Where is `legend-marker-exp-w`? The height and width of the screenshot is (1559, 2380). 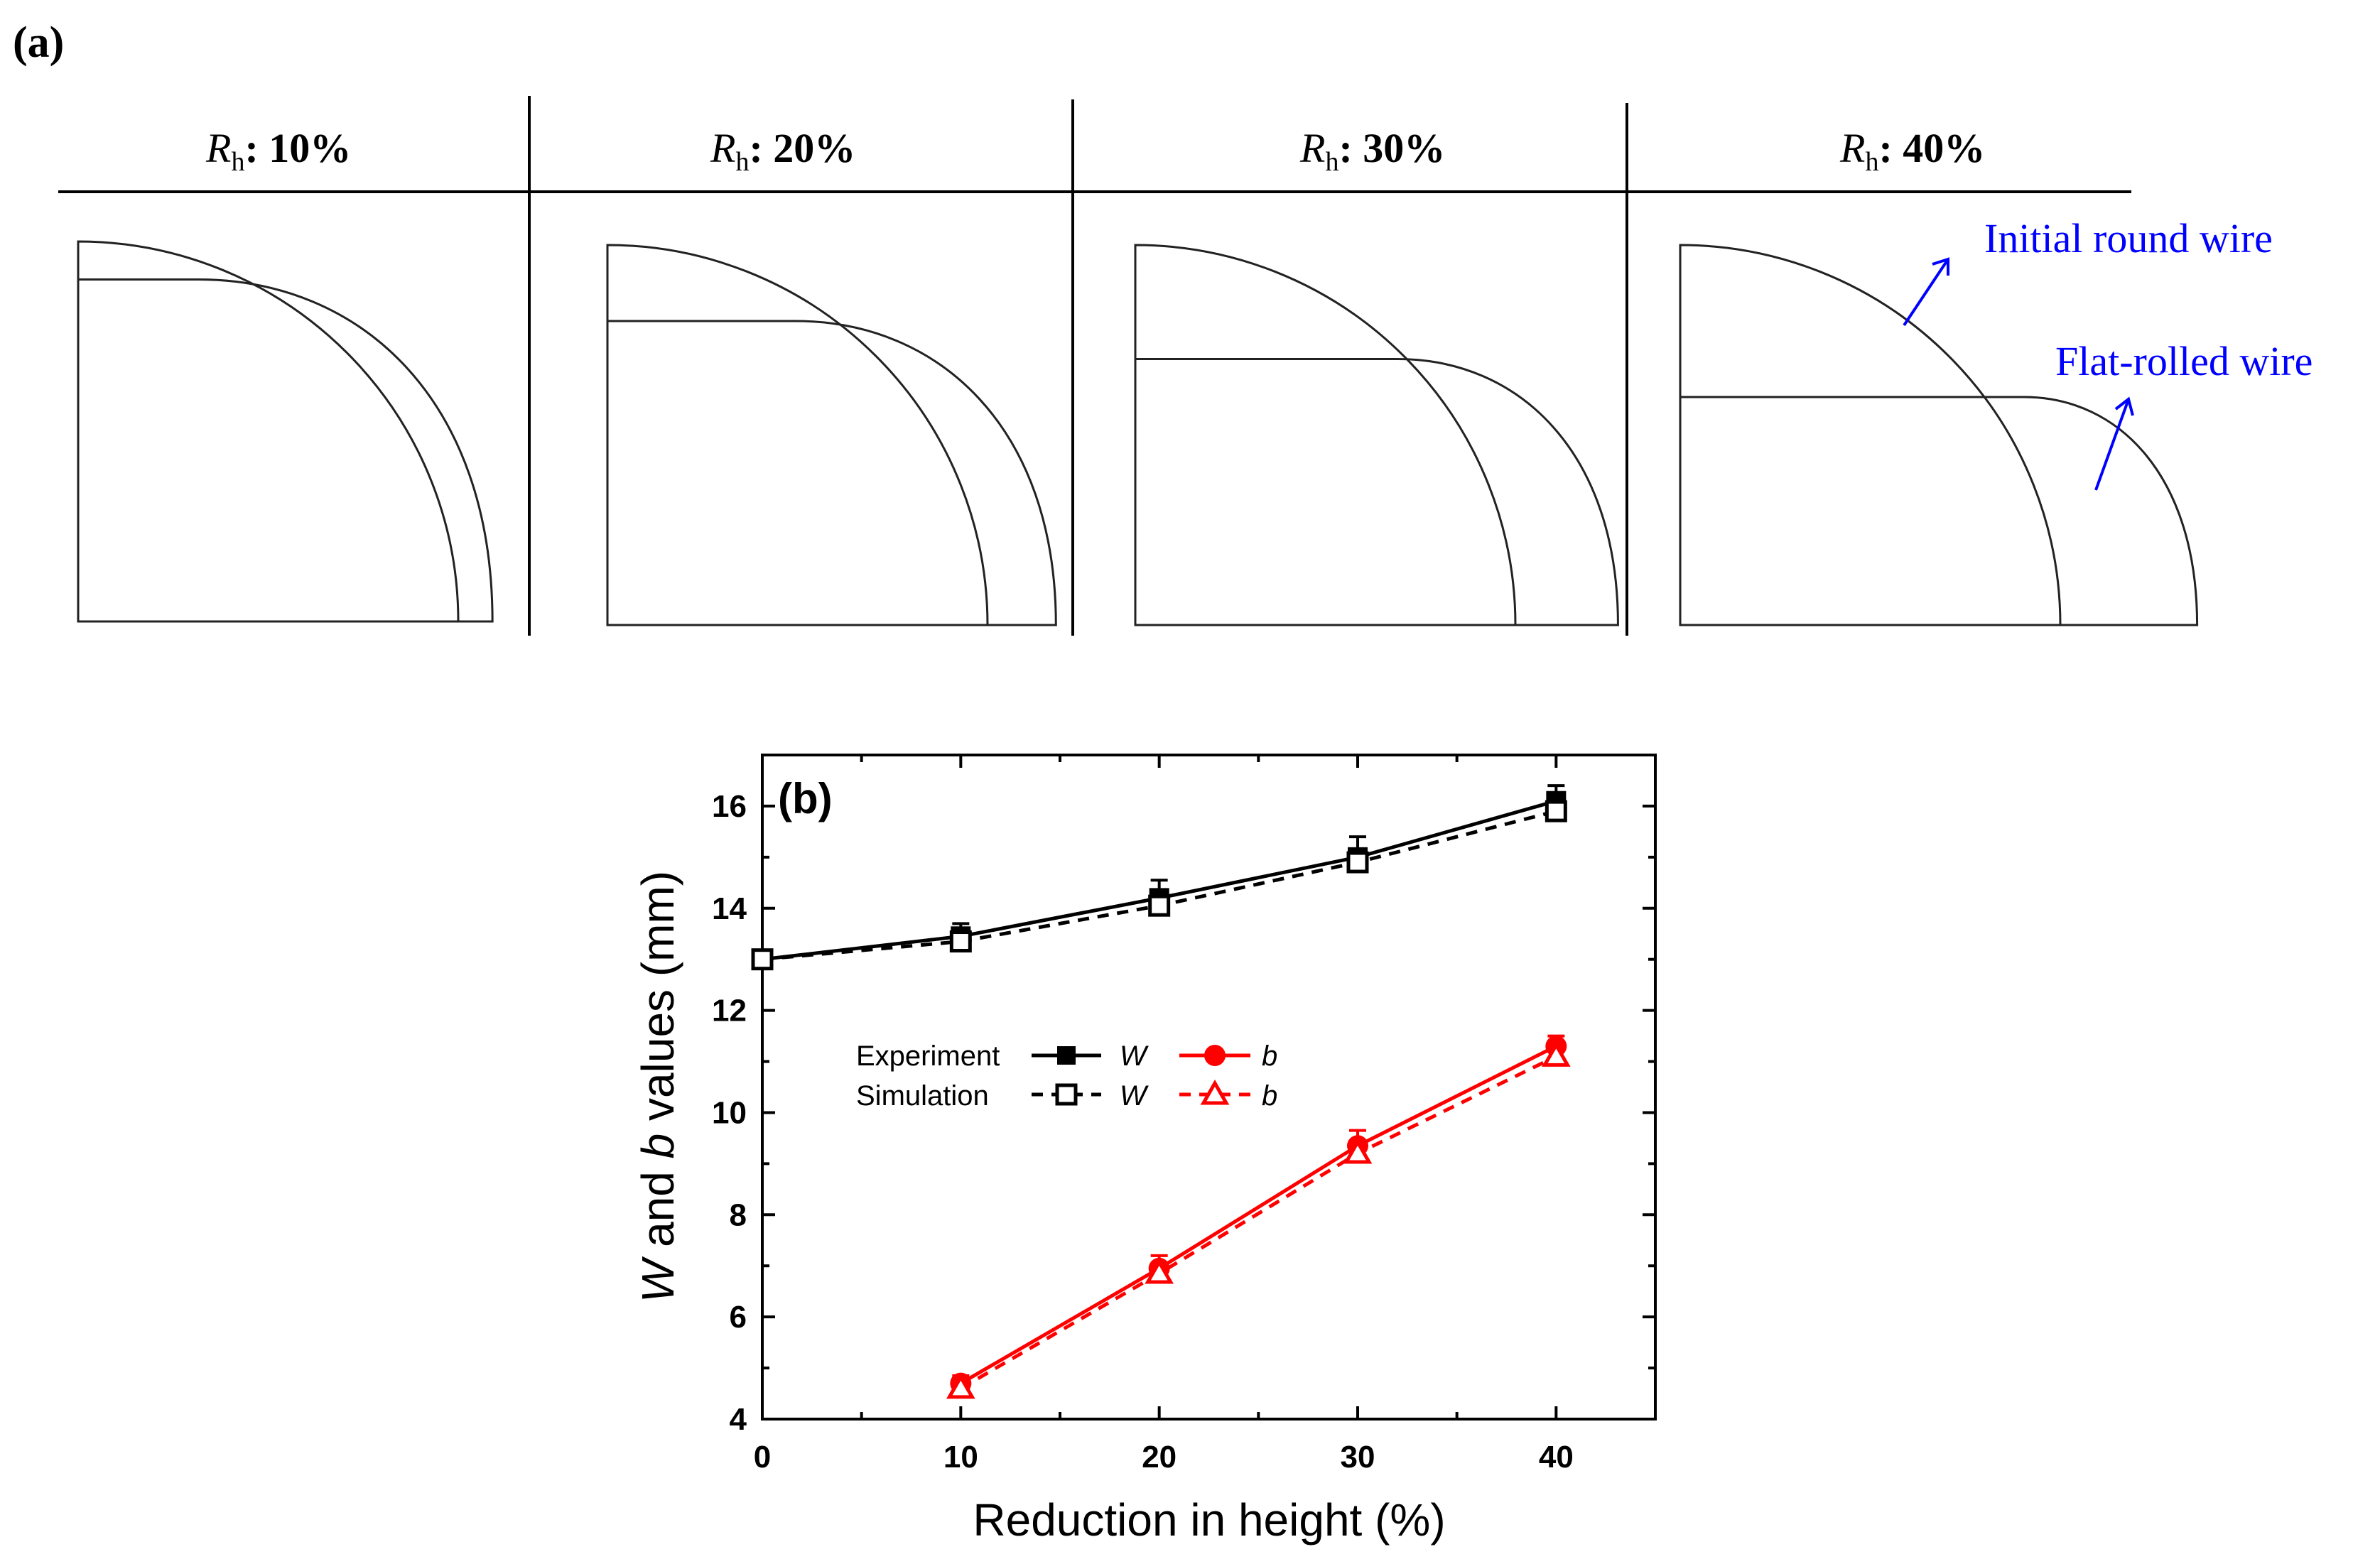
legend-marker-exp-w is located at coordinates (1067, 1055).